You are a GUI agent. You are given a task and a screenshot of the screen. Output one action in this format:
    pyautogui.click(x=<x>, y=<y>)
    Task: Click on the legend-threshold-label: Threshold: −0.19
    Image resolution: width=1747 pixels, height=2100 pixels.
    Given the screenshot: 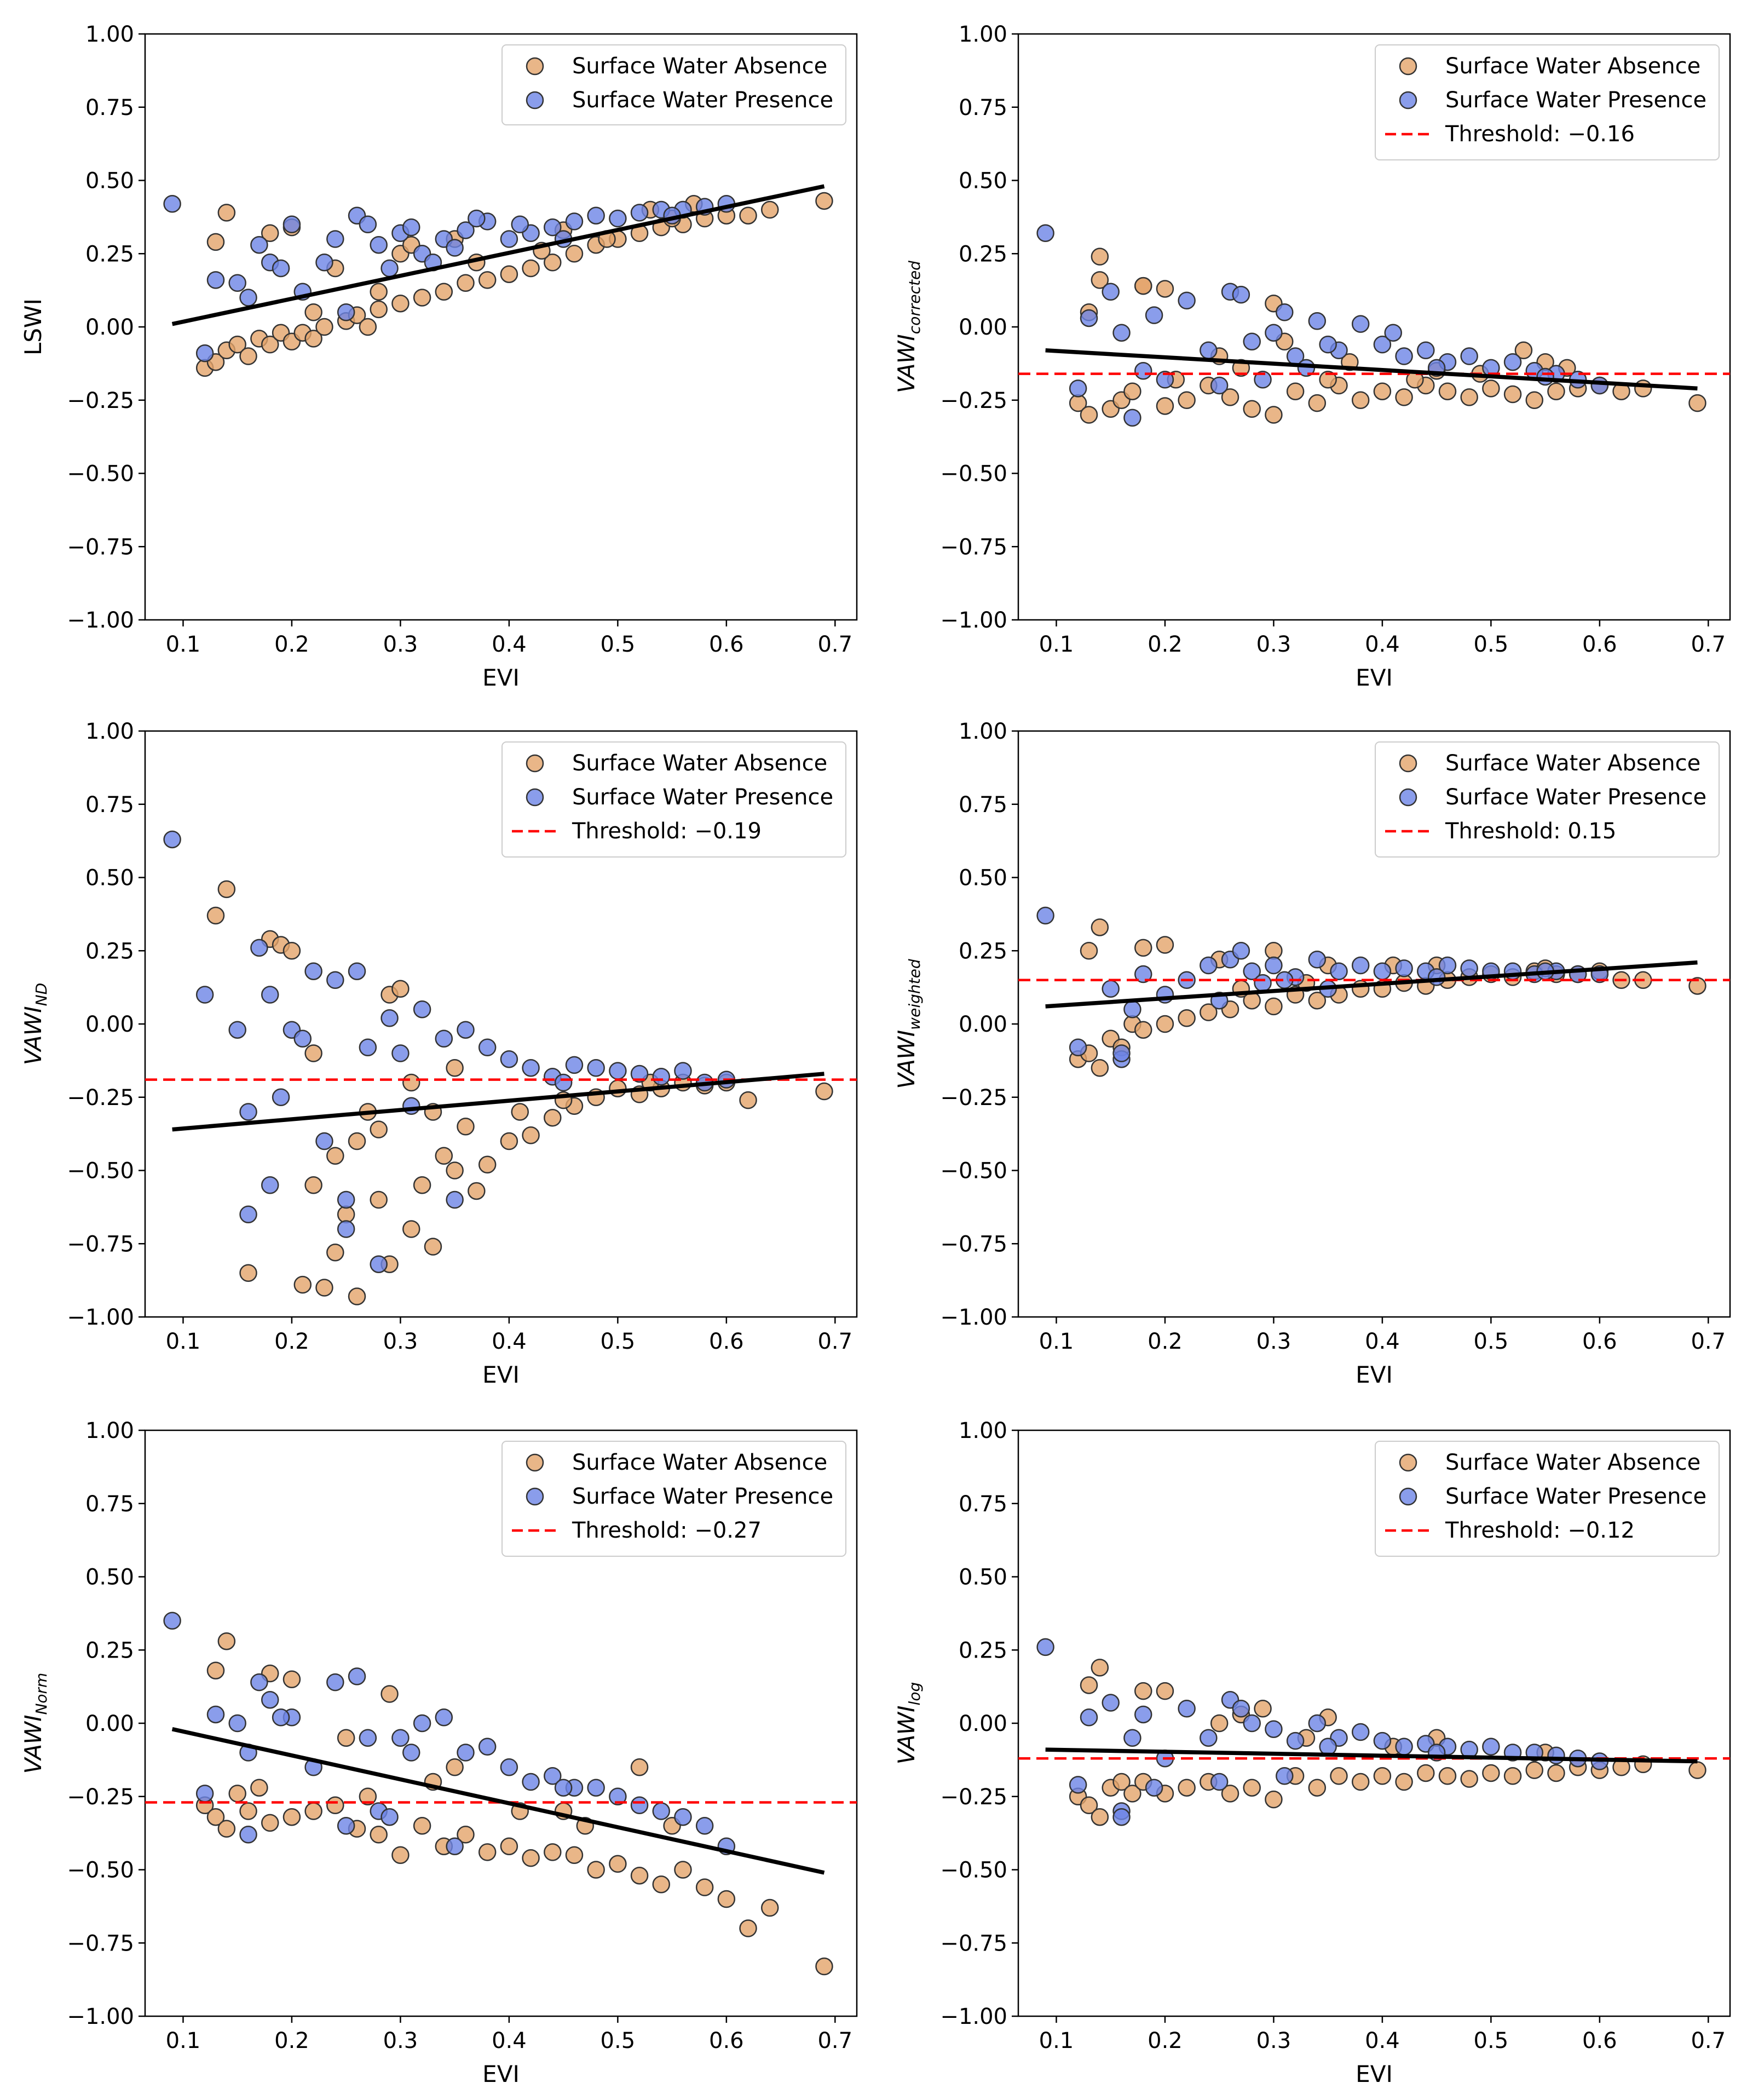 What is the action you would take?
    pyautogui.click(x=667, y=831)
    